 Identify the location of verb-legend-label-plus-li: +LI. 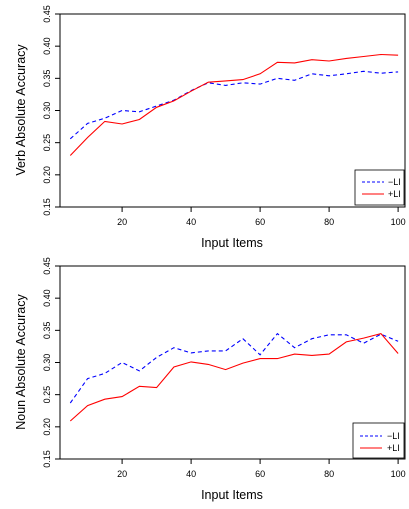
(394, 194).